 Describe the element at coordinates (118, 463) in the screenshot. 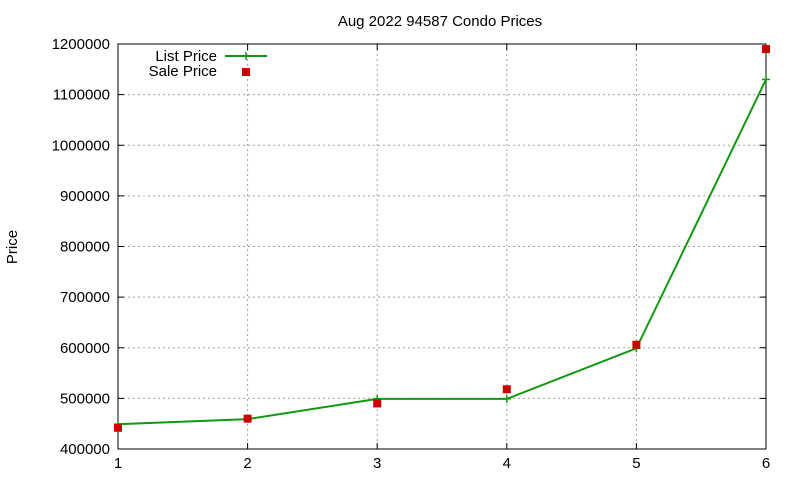

I see `x-tick-label: 1` at that location.